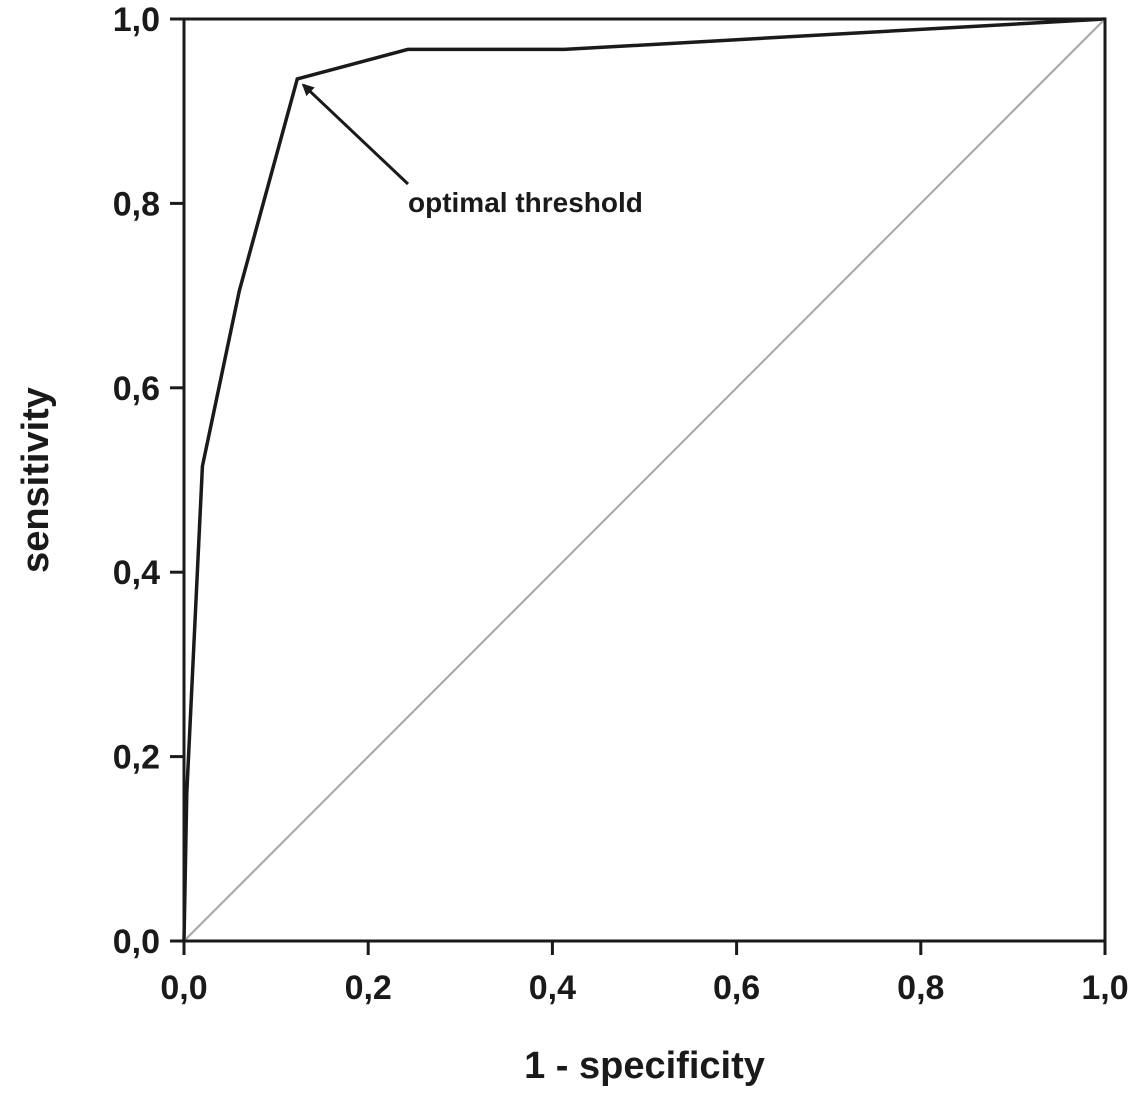 The width and height of the screenshot is (1147, 1096). I want to click on x-tick-label: 0,0, so click(183, 988).